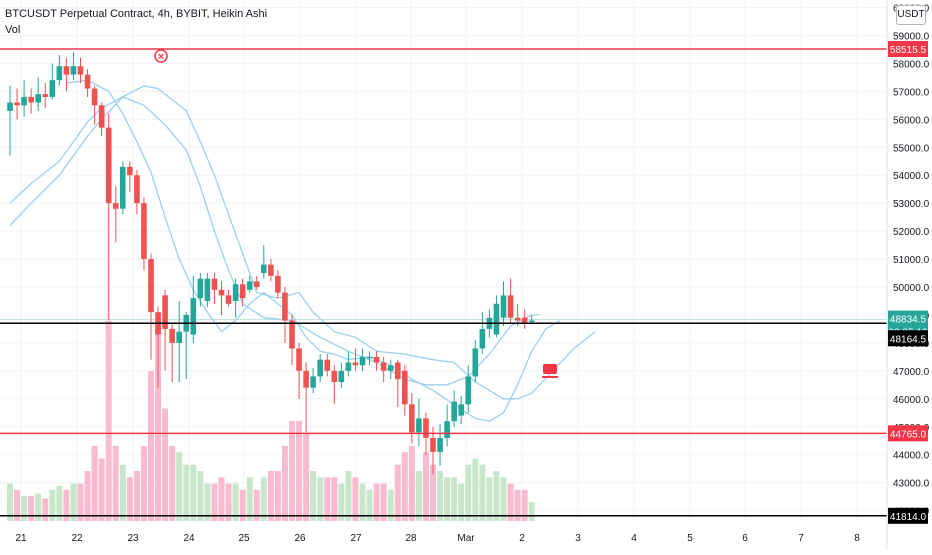 The image size is (932, 555). Describe the element at coordinates (745, 538) in the screenshot. I see `time-tick-label: 6` at that location.